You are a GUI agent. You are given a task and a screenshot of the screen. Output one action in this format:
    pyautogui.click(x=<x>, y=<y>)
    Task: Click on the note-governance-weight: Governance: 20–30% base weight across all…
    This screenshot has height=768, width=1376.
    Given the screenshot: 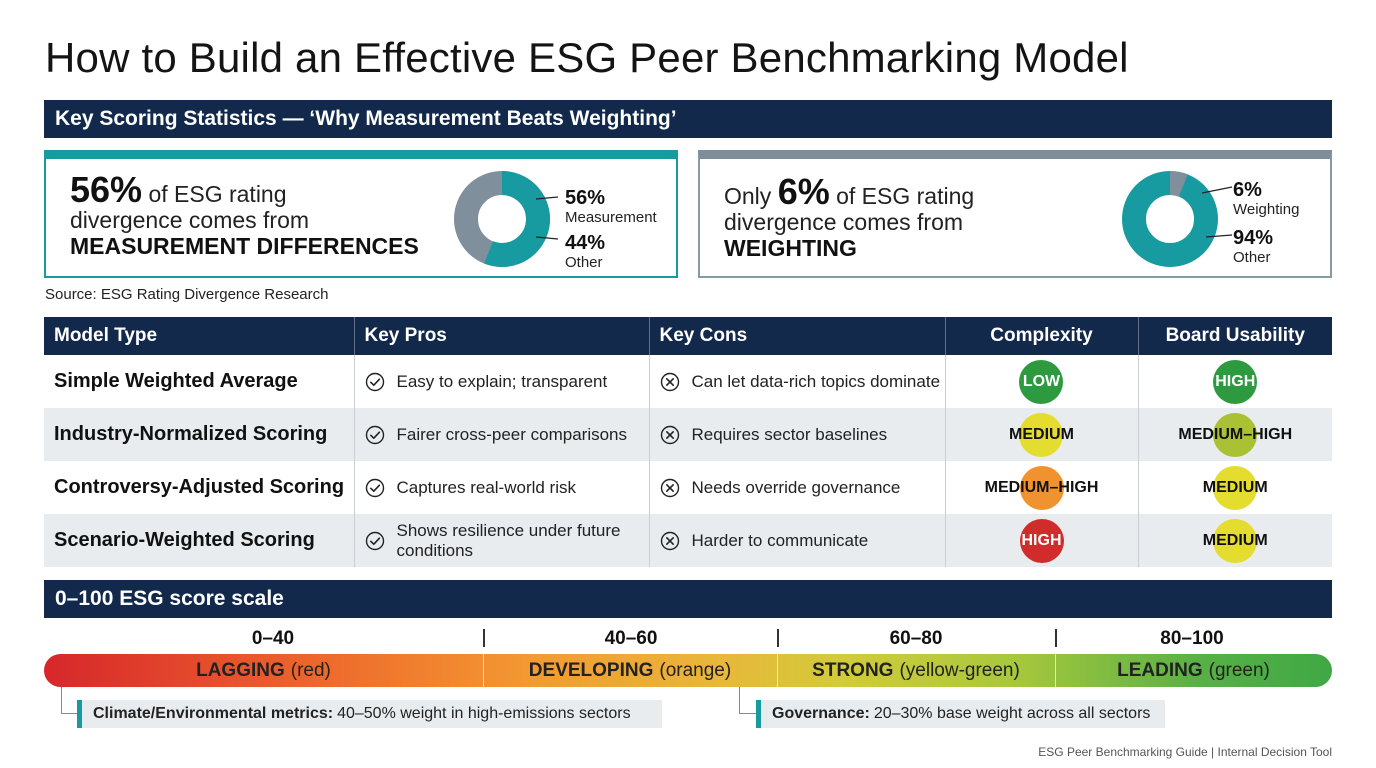 What is the action you would take?
    pyautogui.click(x=960, y=714)
    